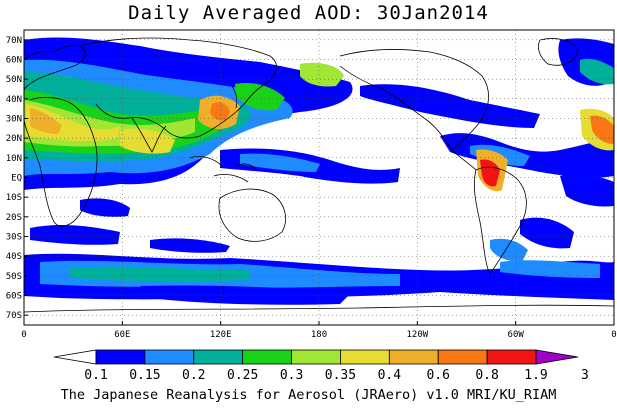 The image size is (617, 408). What do you see at coordinates (500, 220) in the screenshot?
I see `coast-south-america` at bounding box center [500, 220].